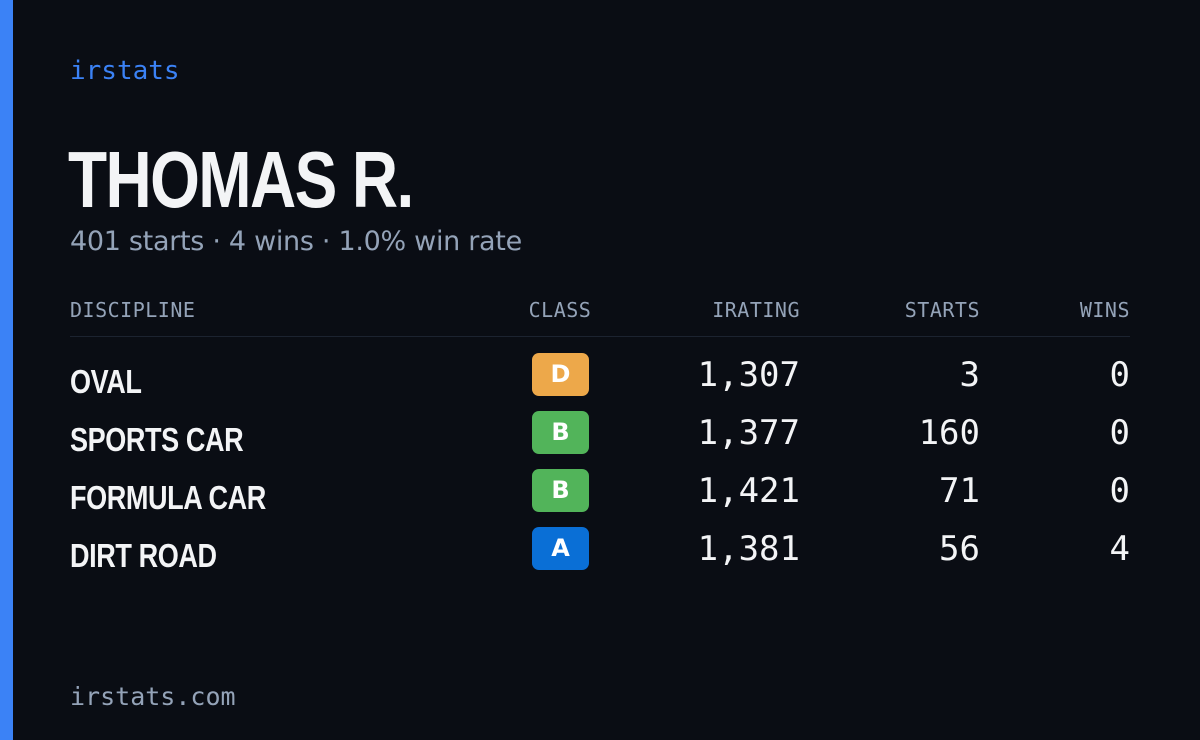  Describe the element at coordinates (959, 491) in the screenshot. I see `starts-value: 71` at that location.